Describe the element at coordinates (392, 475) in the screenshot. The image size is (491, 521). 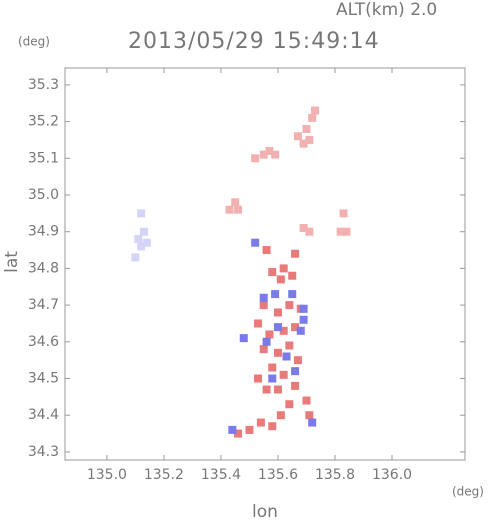
I see `x-tick-label: 136.0` at that location.